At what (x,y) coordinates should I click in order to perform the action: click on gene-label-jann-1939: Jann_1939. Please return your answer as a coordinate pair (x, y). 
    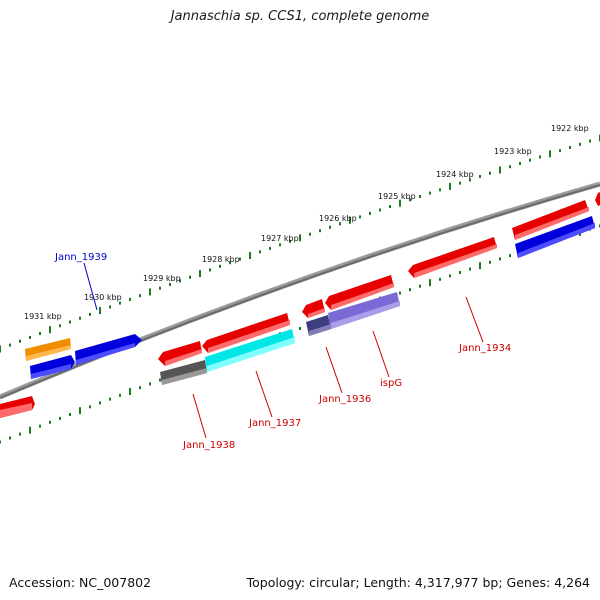
    Looking at the image, I should click on (80, 257).